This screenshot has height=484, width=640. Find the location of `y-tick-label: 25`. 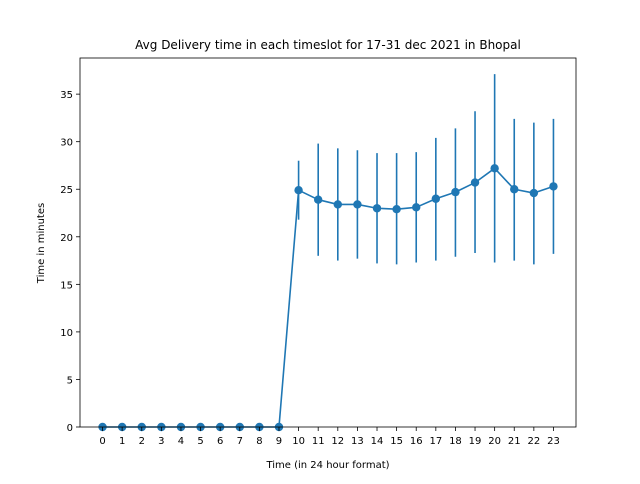

y-tick-label: 25 is located at coordinates (66, 190).